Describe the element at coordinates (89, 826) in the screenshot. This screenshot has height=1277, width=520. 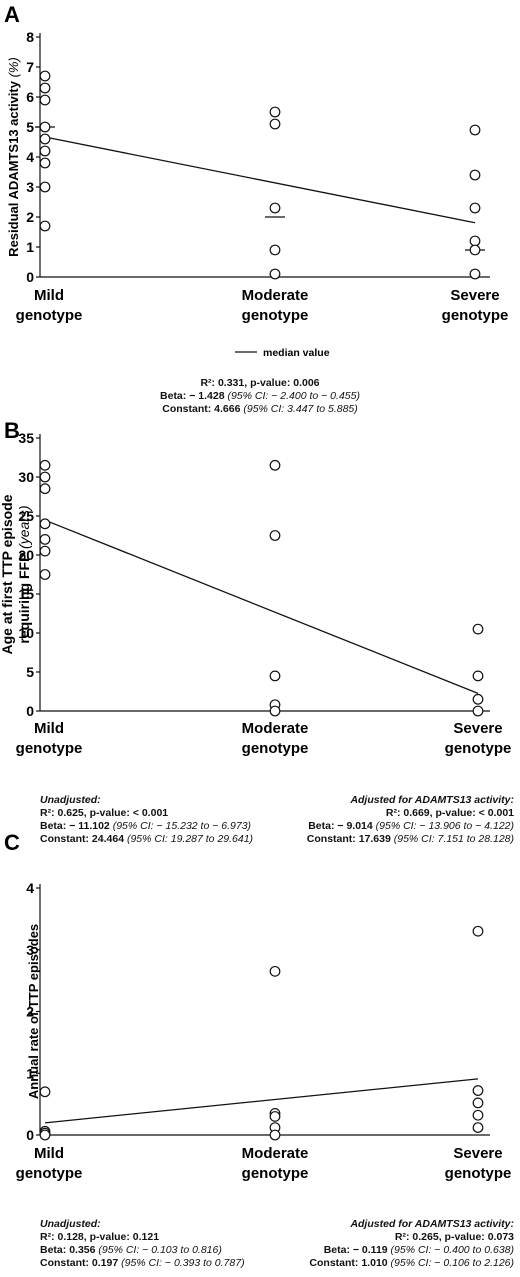
I see `stat-beta: − 11.102` at that location.